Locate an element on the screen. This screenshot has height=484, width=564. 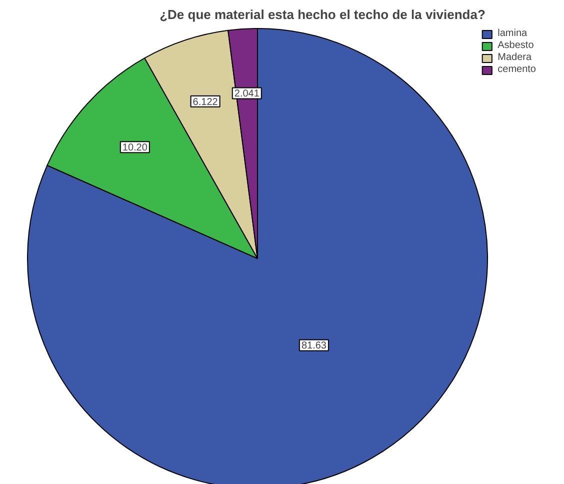
data-label: 6.122 is located at coordinates (205, 102).